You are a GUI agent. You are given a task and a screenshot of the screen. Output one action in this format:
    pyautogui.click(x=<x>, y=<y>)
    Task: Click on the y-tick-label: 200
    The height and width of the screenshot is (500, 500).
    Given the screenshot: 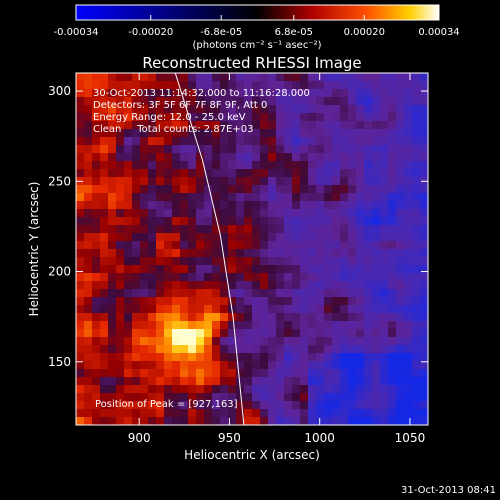 What is the action you would take?
    pyautogui.click(x=59, y=272)
    